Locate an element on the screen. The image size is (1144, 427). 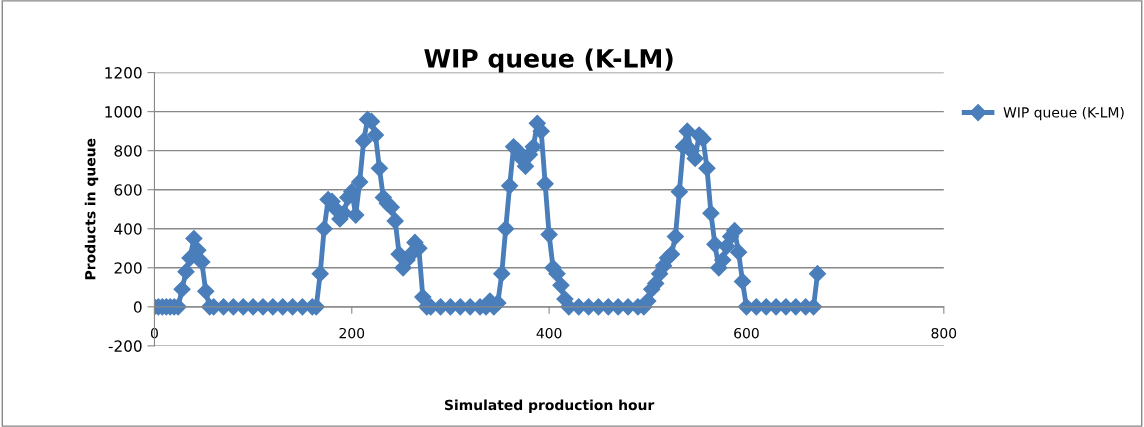
y-tick-label: 600 is located at coordinates (128, 190).